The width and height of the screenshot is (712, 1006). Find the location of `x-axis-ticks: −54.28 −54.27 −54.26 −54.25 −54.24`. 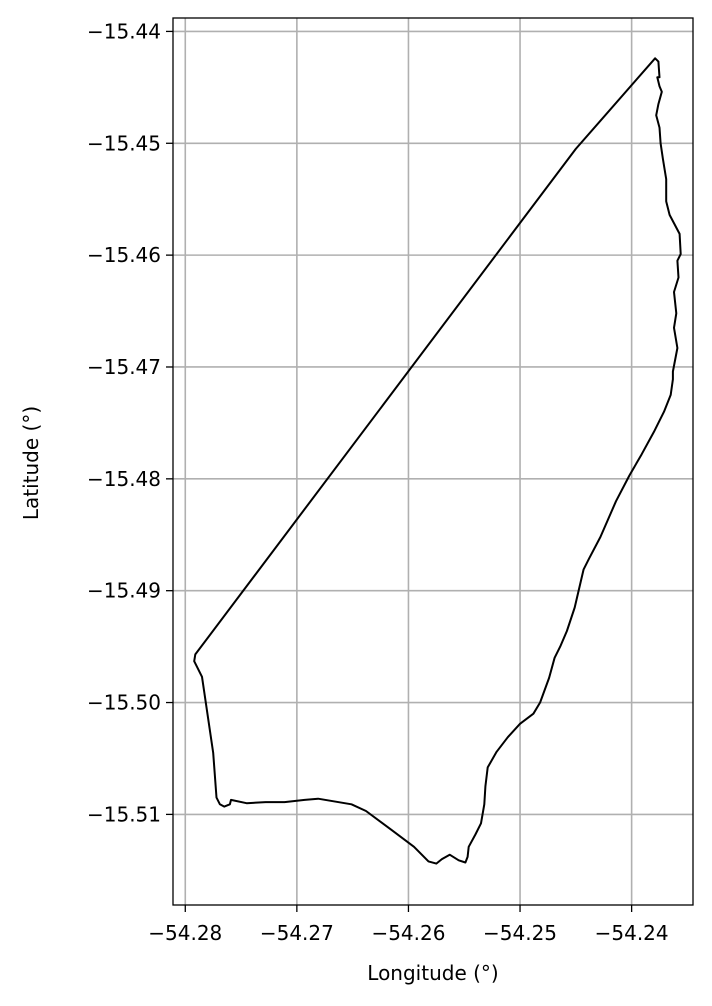

x-axis-ticks: −54.28 −54.27 −54.26 −54.25 −54.24 is located at coordinates (408, 925).